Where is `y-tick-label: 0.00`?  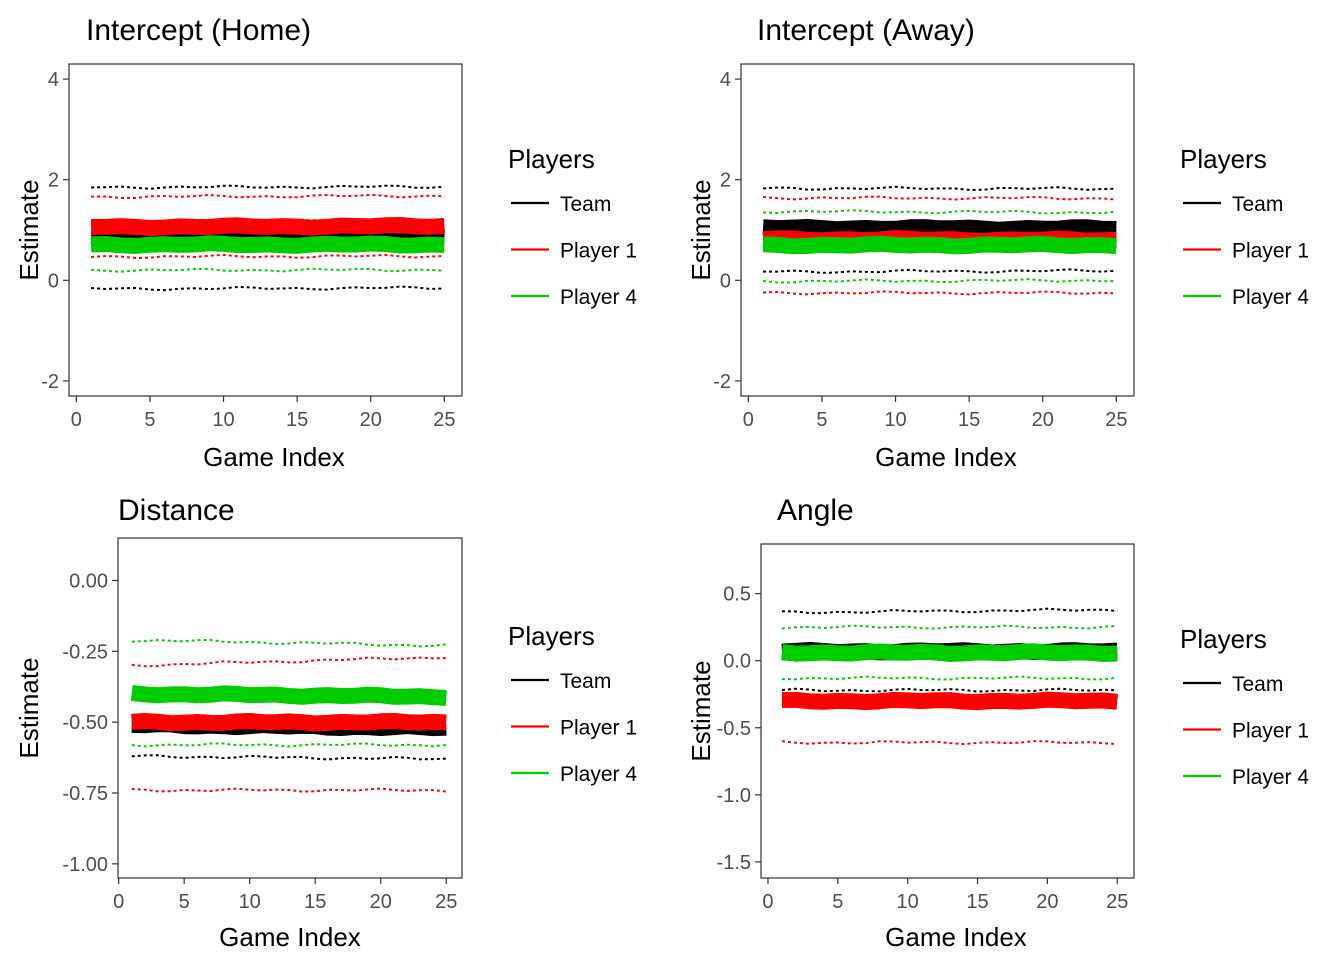
y-tick-label: 0.00 is located at coordinates (88, 582).